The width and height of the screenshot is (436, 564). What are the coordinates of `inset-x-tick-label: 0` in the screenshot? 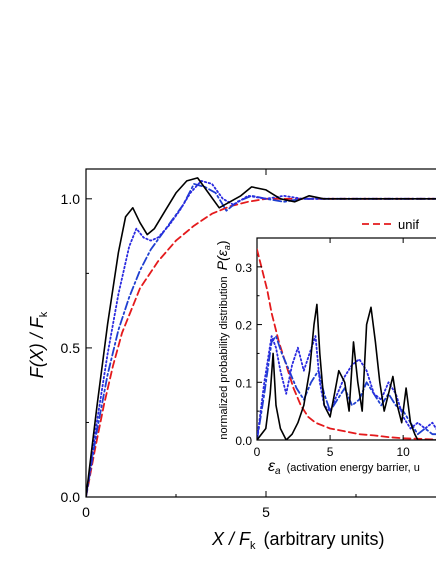 It's located at (257, 452).